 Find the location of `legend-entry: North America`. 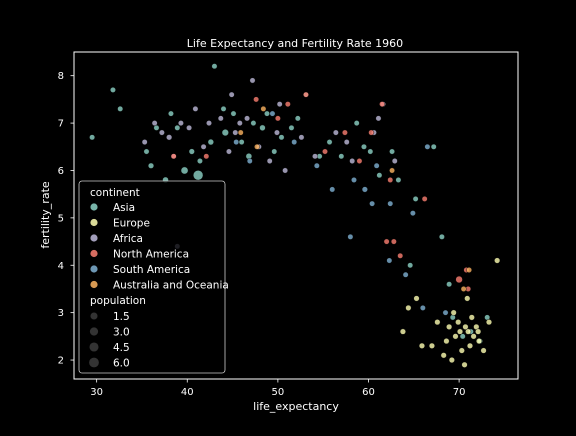

legend-entry: North America is located at coordinates (151, 254).